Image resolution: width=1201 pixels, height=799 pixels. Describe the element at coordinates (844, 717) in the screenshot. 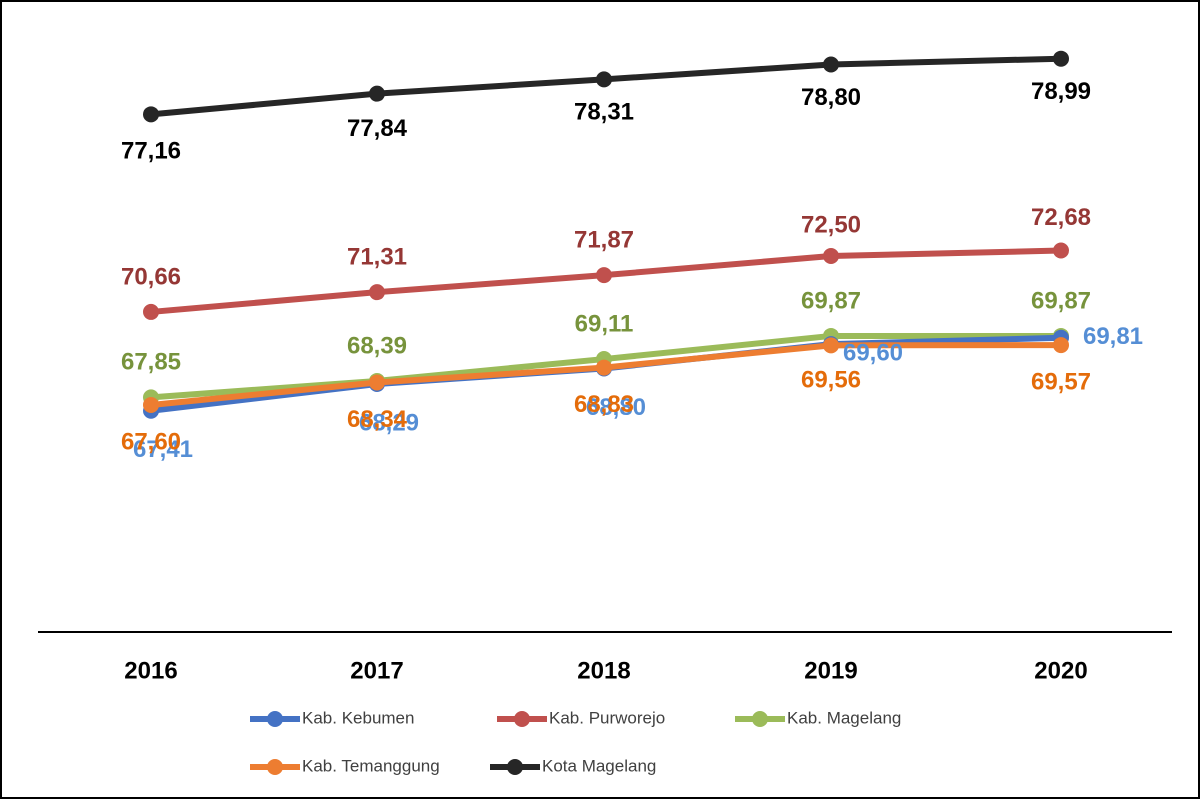

I see `legend-label: Kab. Magelang` at that location.